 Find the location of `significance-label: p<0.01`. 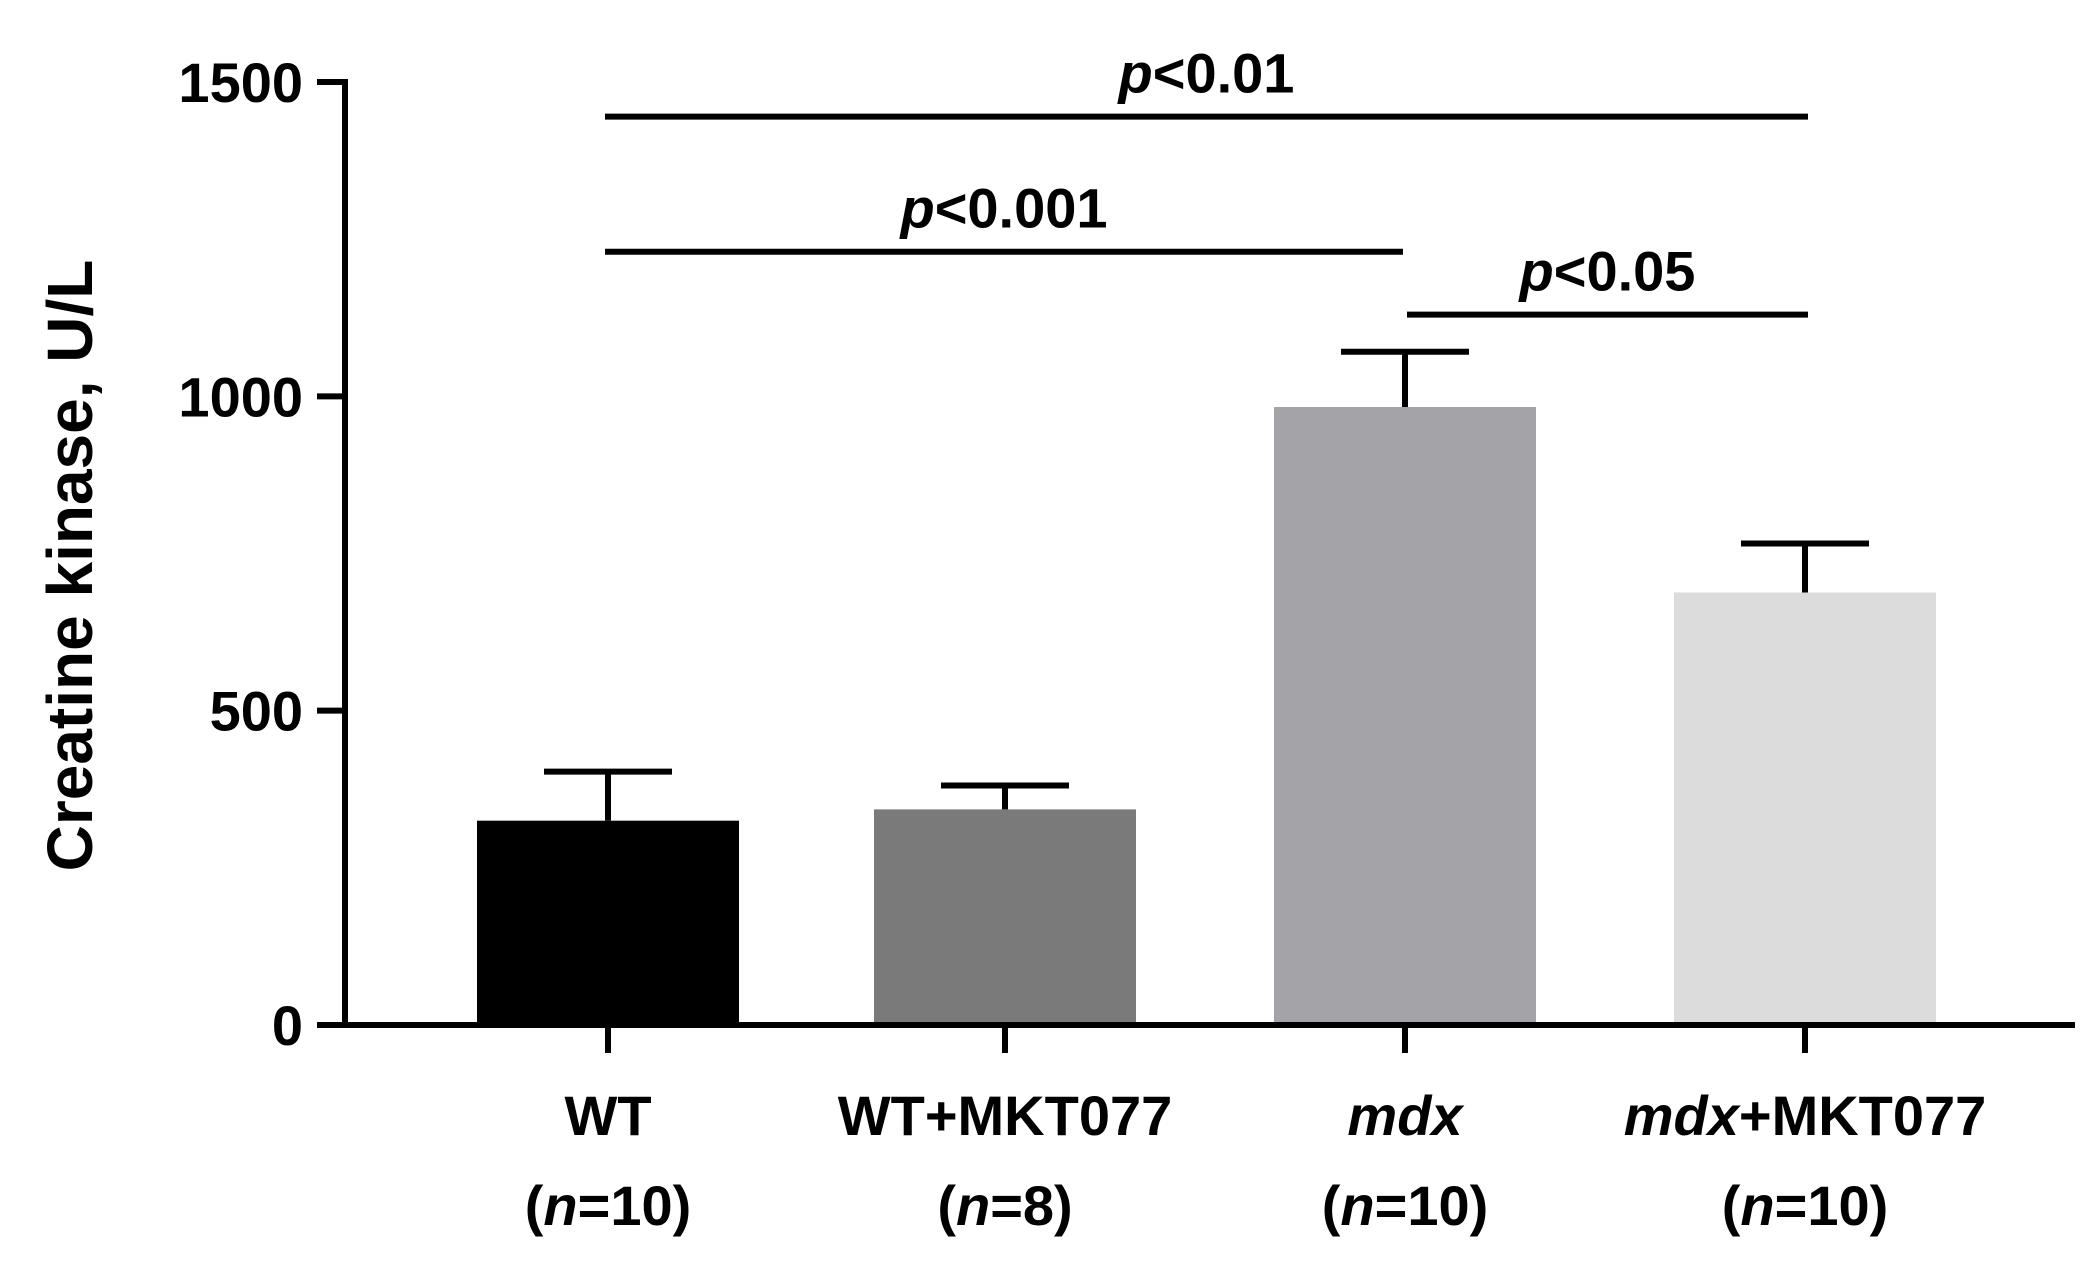

significance-label: p<0.01 is located at coordinates (1206, 73).